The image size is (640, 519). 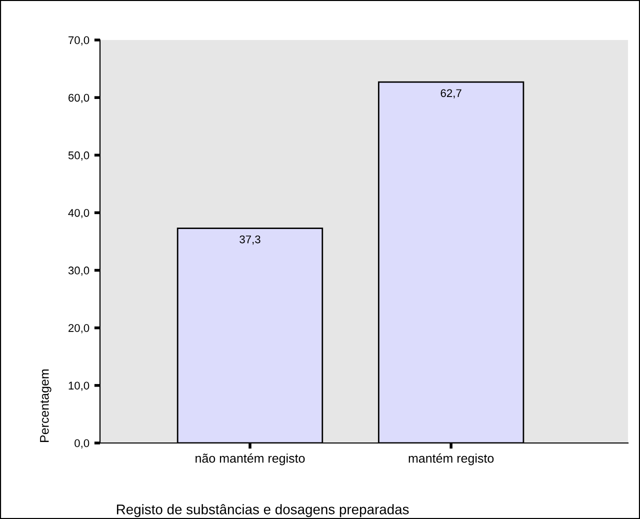 What do you see at coordinates (79, 329) in the screenshot?
I see `y-tick-label: 20,0` at bounding box center [79, 329].